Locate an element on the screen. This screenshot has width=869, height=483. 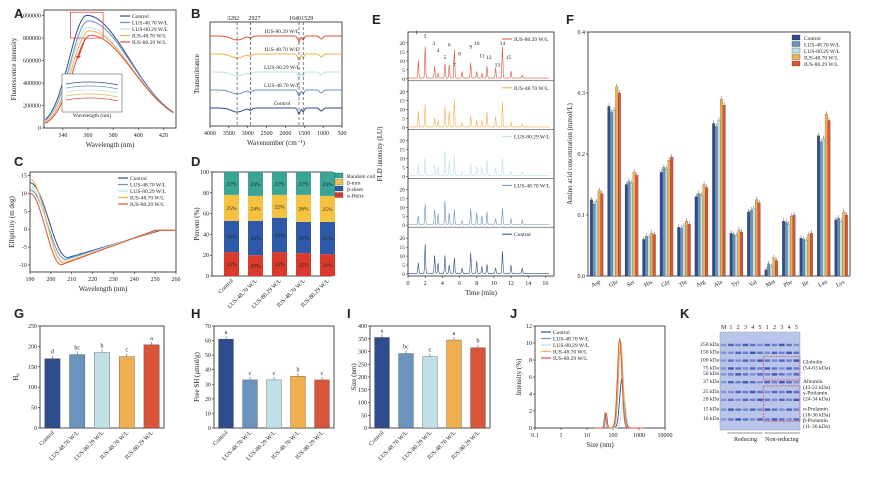
significance-letter: a is located at coordinates (151, 339).